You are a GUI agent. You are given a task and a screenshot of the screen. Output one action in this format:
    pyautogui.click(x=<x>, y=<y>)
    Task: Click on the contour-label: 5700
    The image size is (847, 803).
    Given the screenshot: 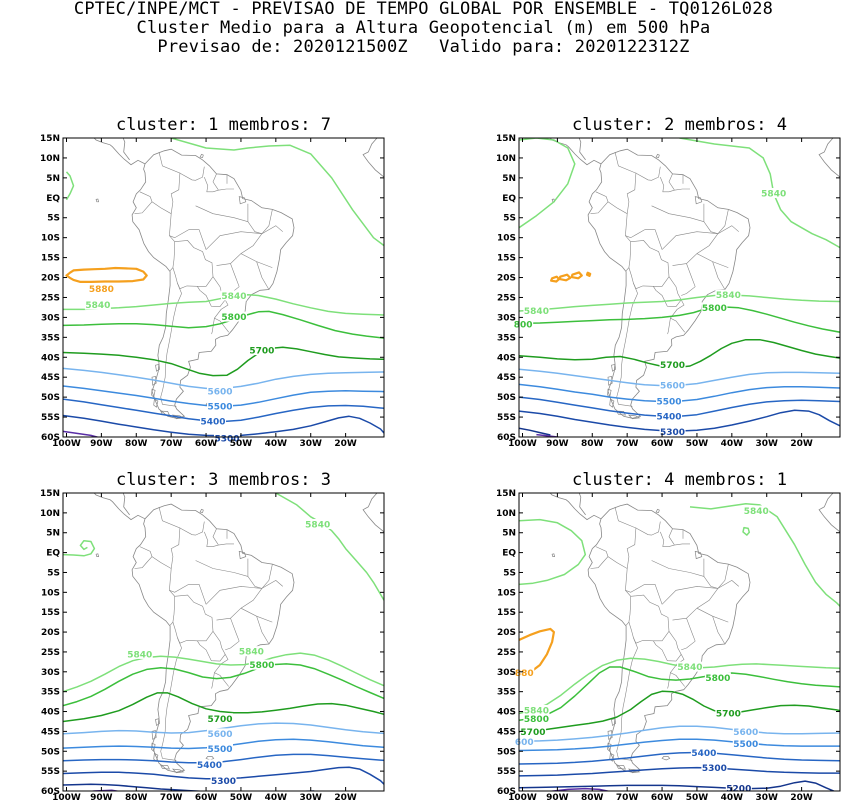 What is the action you would take?
    pyautogui.click(x=728, y=715)
    